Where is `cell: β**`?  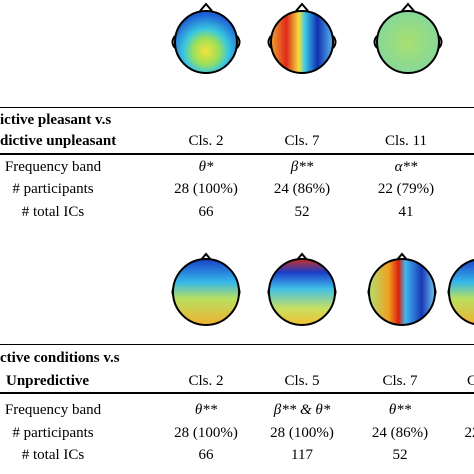 cell: β** is located at coordinates (302, 167).